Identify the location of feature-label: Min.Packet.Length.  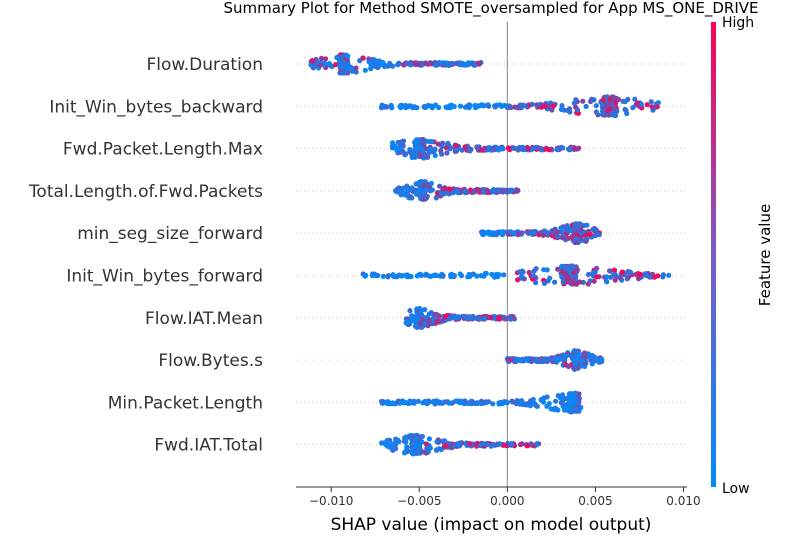
(185, 403).